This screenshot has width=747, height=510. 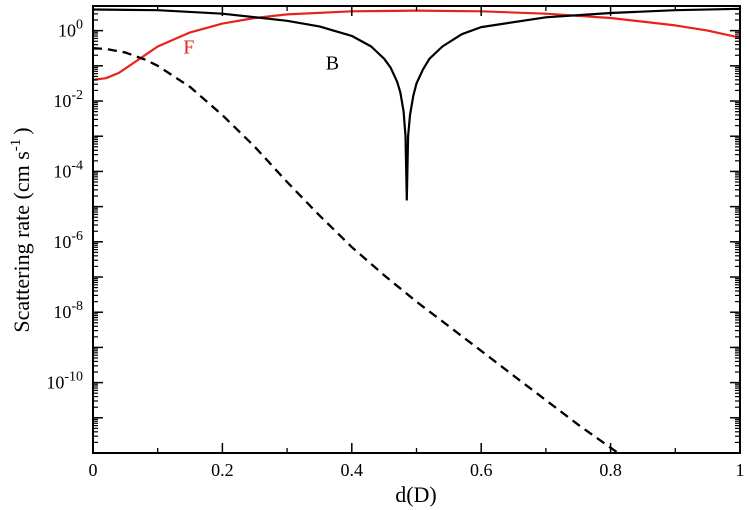 I want to click on x-tick-label: 0.6, so click(x=481, y=470).